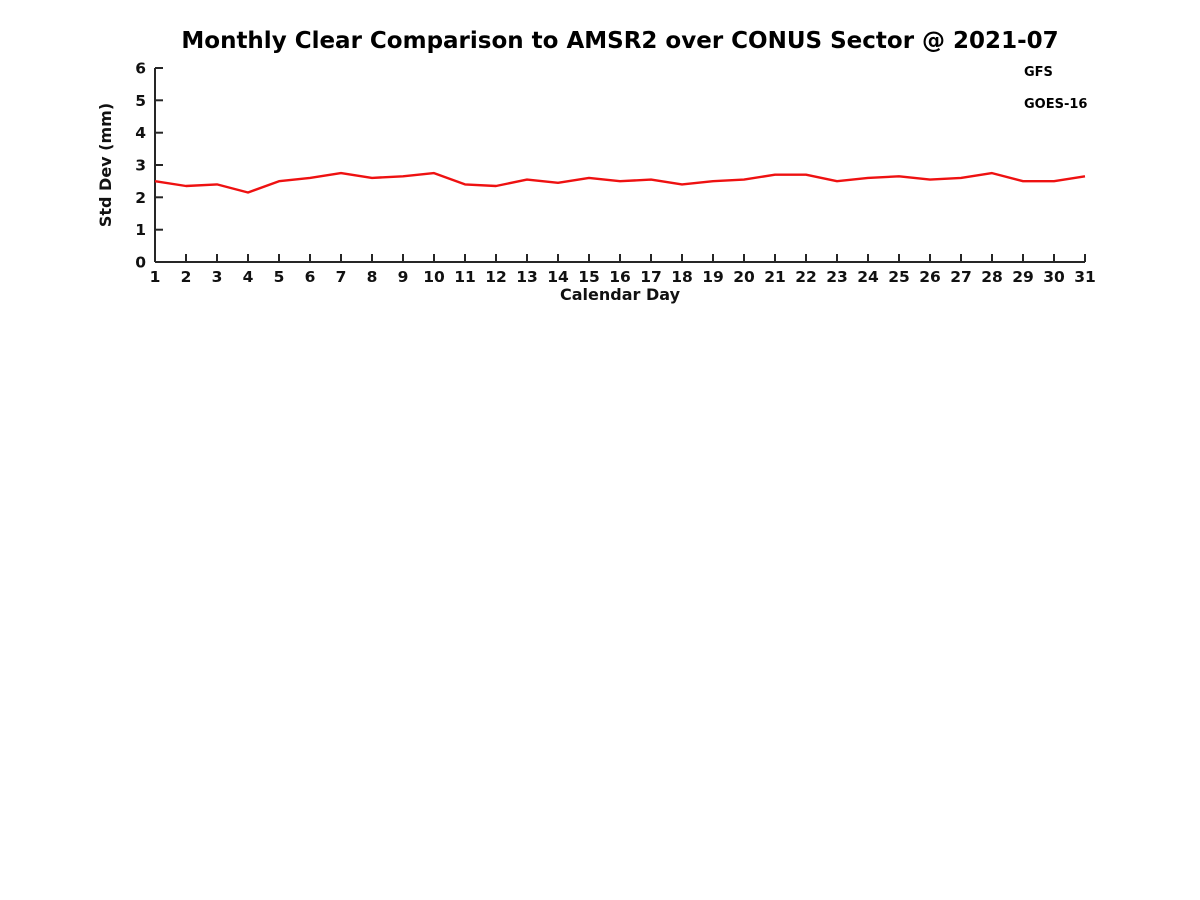 This screenshot has height=900, width=1200. I want to click on legend-entry-goes16: GOES-16, so click(1051, 104).